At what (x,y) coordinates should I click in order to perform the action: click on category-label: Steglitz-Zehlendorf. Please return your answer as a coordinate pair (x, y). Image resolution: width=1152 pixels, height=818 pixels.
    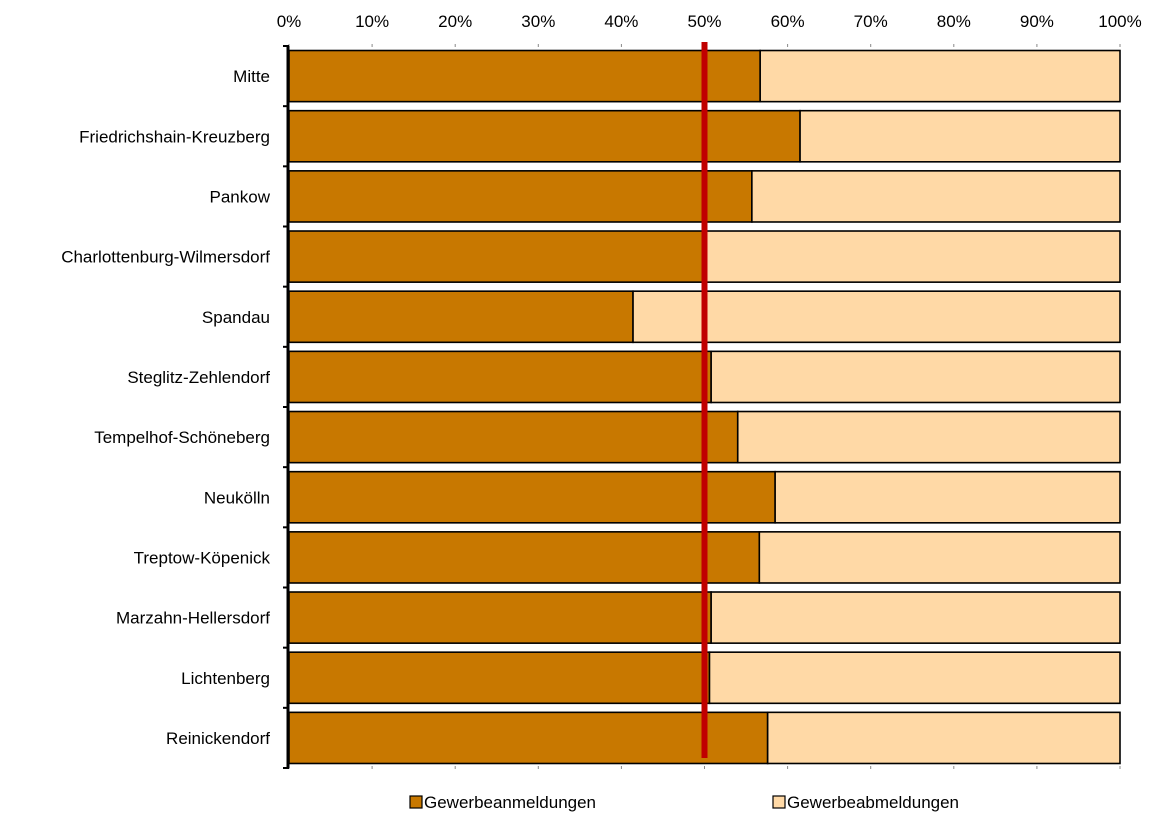
    Looking at the image, I should click on (198, 377).